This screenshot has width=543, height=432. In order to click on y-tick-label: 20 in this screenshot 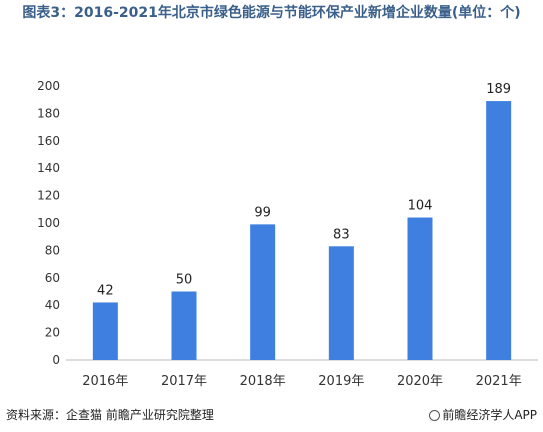, I will do `click(52, 333)`.